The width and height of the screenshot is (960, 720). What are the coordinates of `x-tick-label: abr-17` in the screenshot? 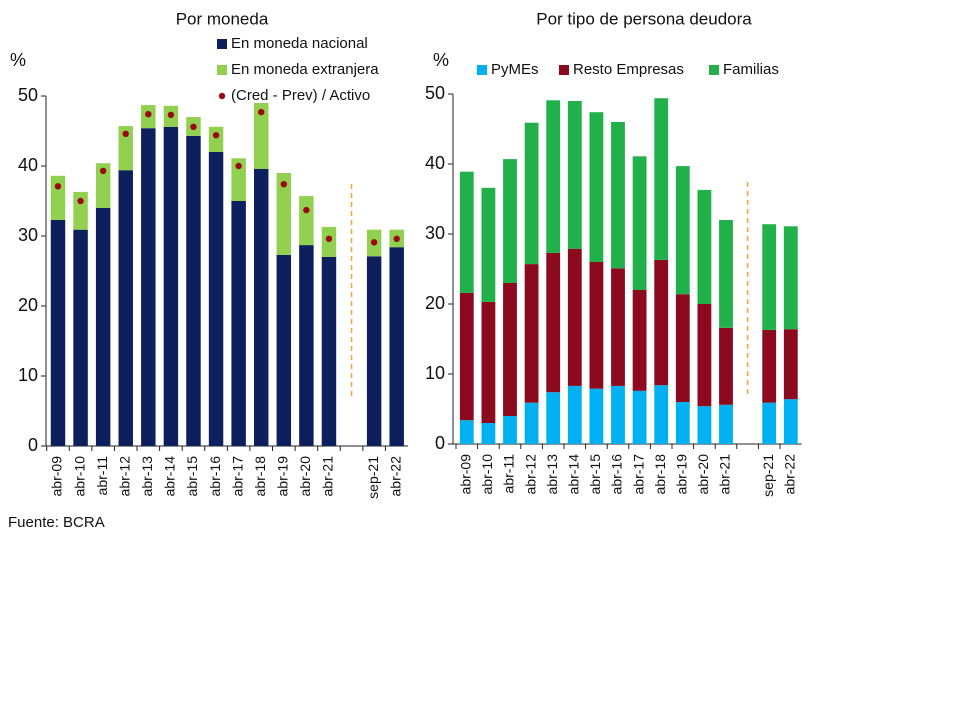 It's located at (638, 474).